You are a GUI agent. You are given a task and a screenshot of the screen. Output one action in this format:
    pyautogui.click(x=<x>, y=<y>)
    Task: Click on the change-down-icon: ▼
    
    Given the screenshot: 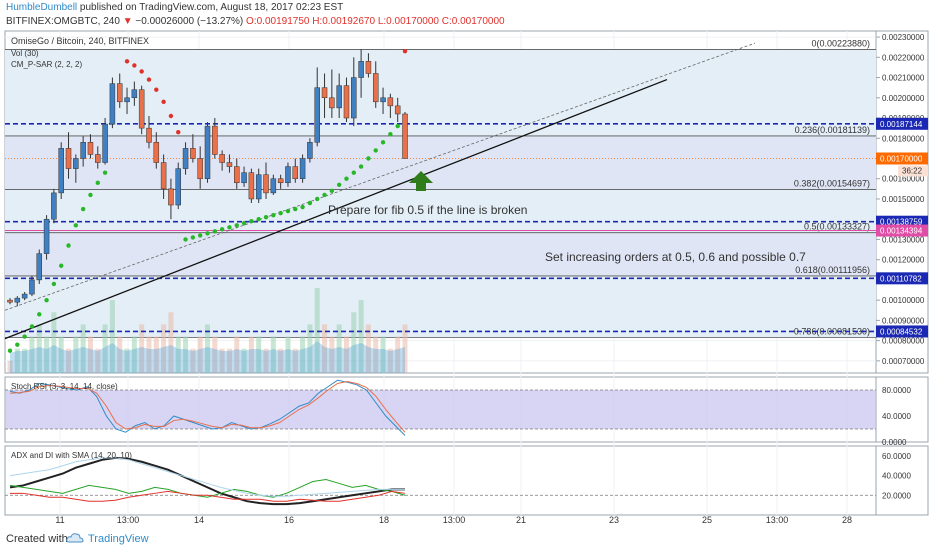 What is the action you would take?
    pyautogui.click(x=127, y=21)
    